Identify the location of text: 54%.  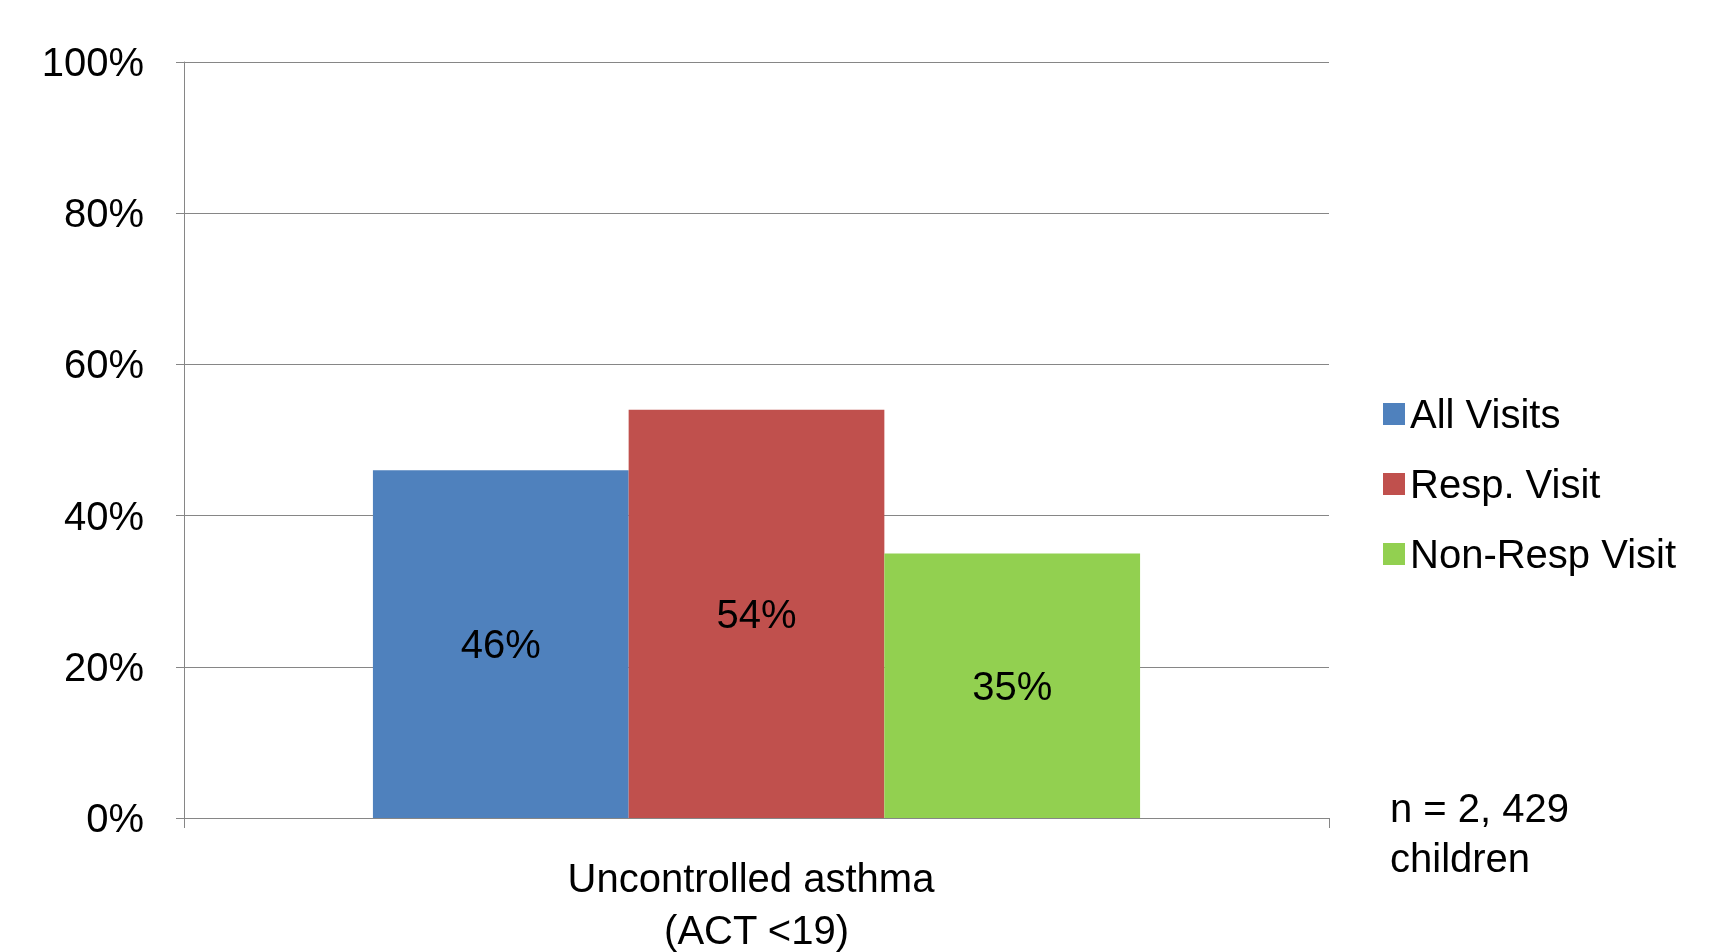
(756, 613).